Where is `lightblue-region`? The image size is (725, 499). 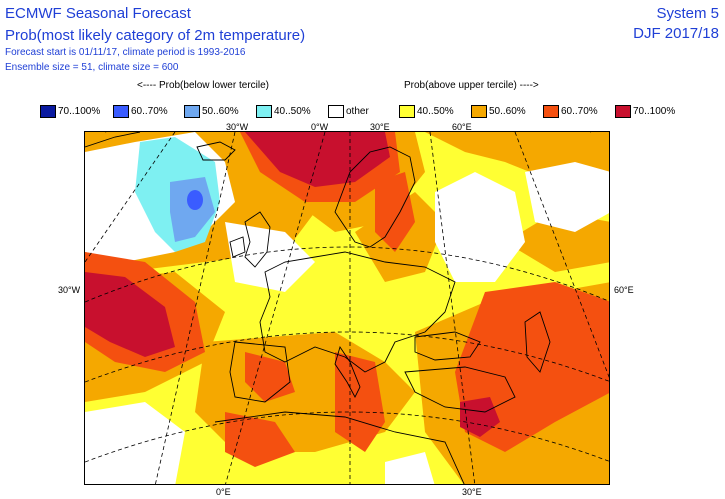
lightblue-region is located at coordinates (192, 209).